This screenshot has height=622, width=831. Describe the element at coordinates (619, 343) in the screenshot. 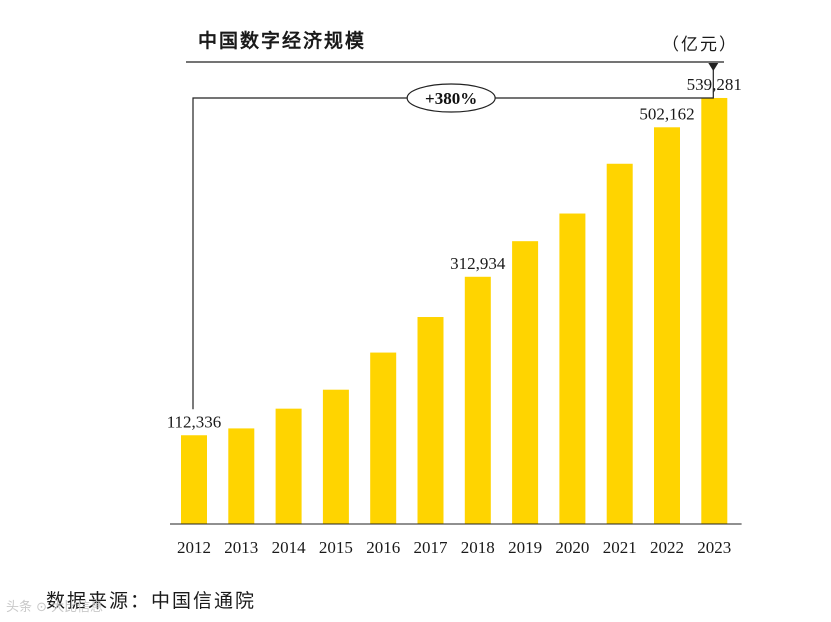

I see `bar-2021` at that location.